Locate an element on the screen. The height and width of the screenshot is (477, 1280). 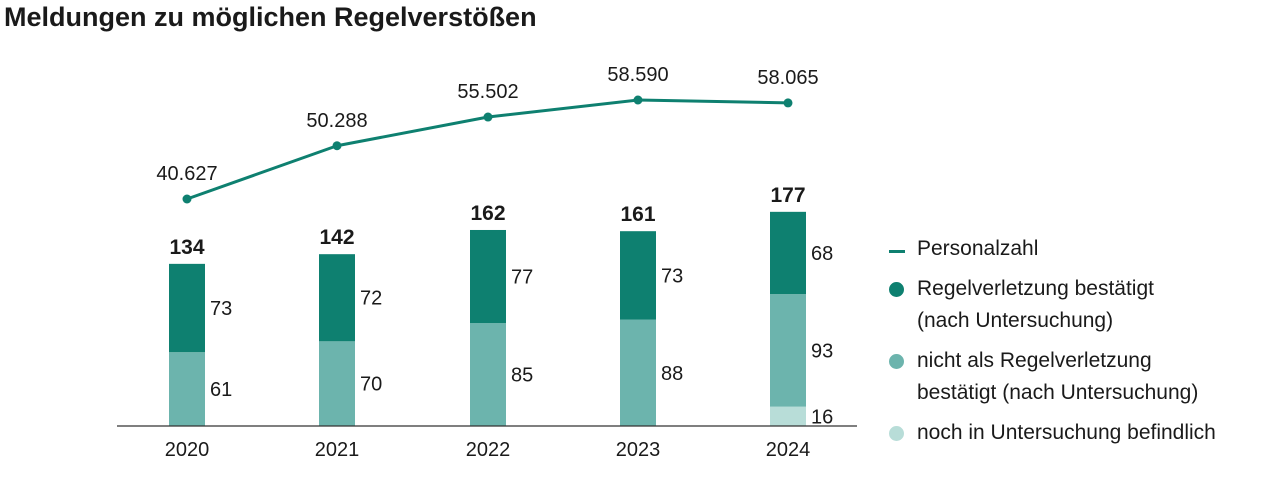
bar-value-label: 16 is located at coordinates (822, 417).